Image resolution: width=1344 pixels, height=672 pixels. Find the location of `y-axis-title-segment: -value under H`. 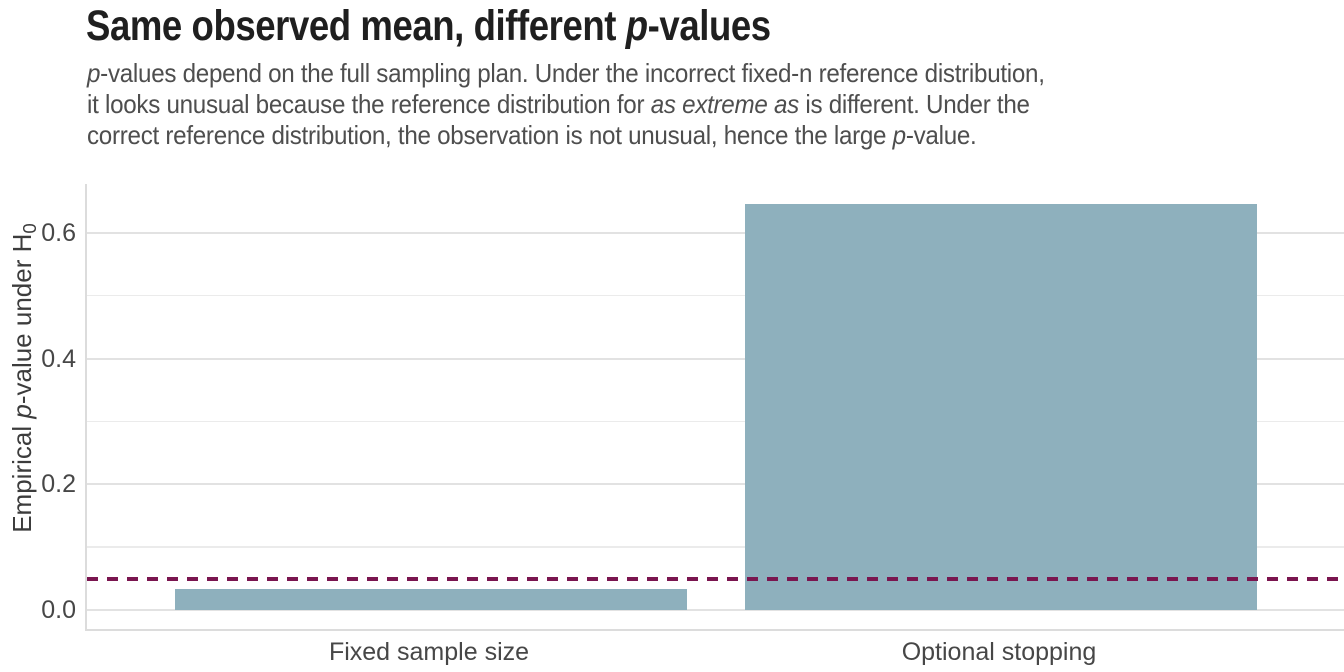

y-axis-title-segment: -value under H is located at coordinates (22, 319).